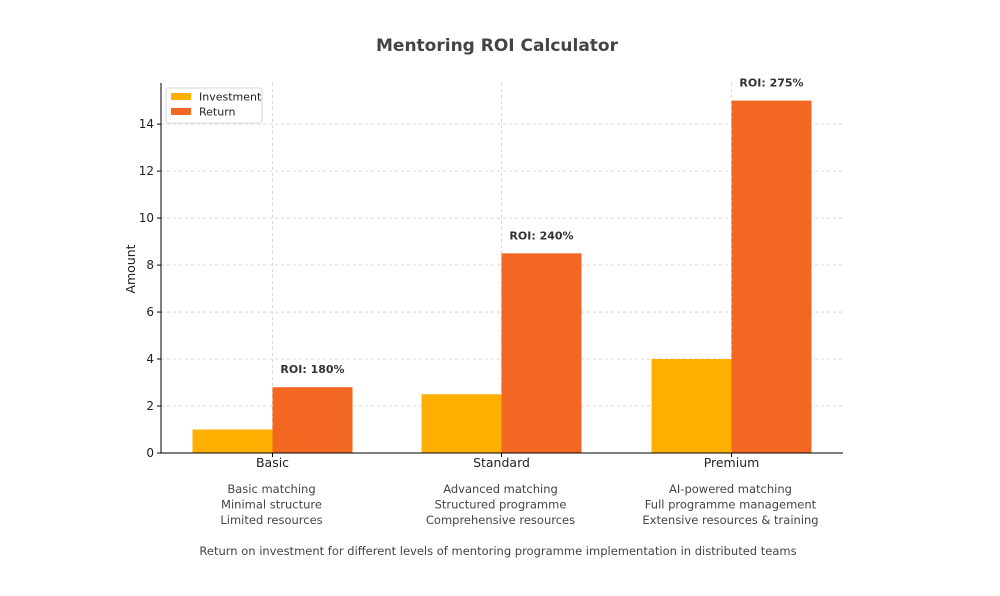 The height and width of the screenshot is (596, 1000). I want to click on x-tick-label: Premium, so click(732, 462).